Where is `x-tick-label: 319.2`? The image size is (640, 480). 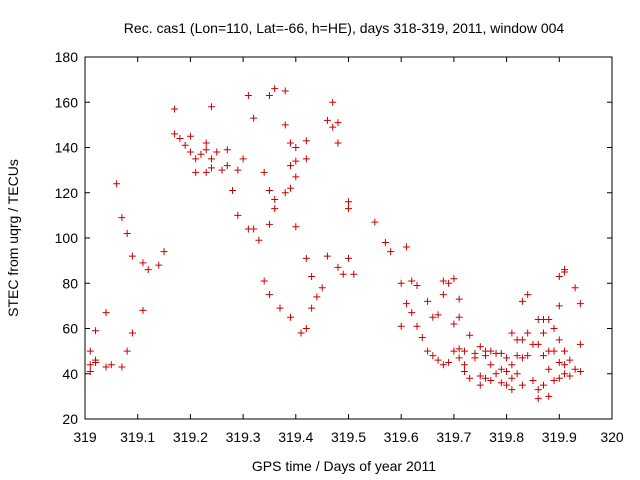
x-tick-label: 319.2 is located at coordinates (190, 437).